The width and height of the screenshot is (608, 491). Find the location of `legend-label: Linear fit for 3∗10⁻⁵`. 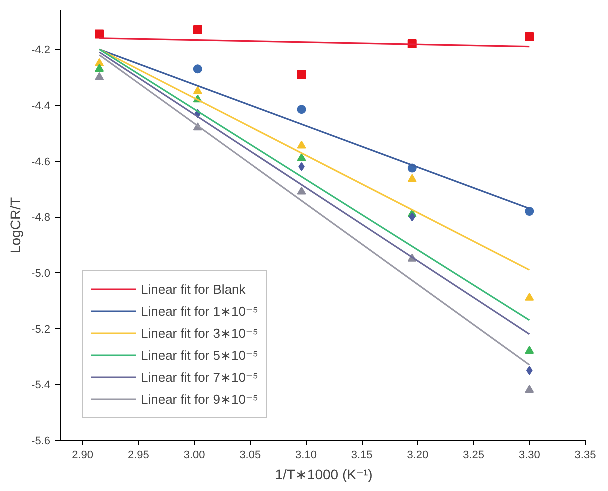

legend-label: Linear fit for 3∗10⁻⁵ is located at coordinates (199, 333).